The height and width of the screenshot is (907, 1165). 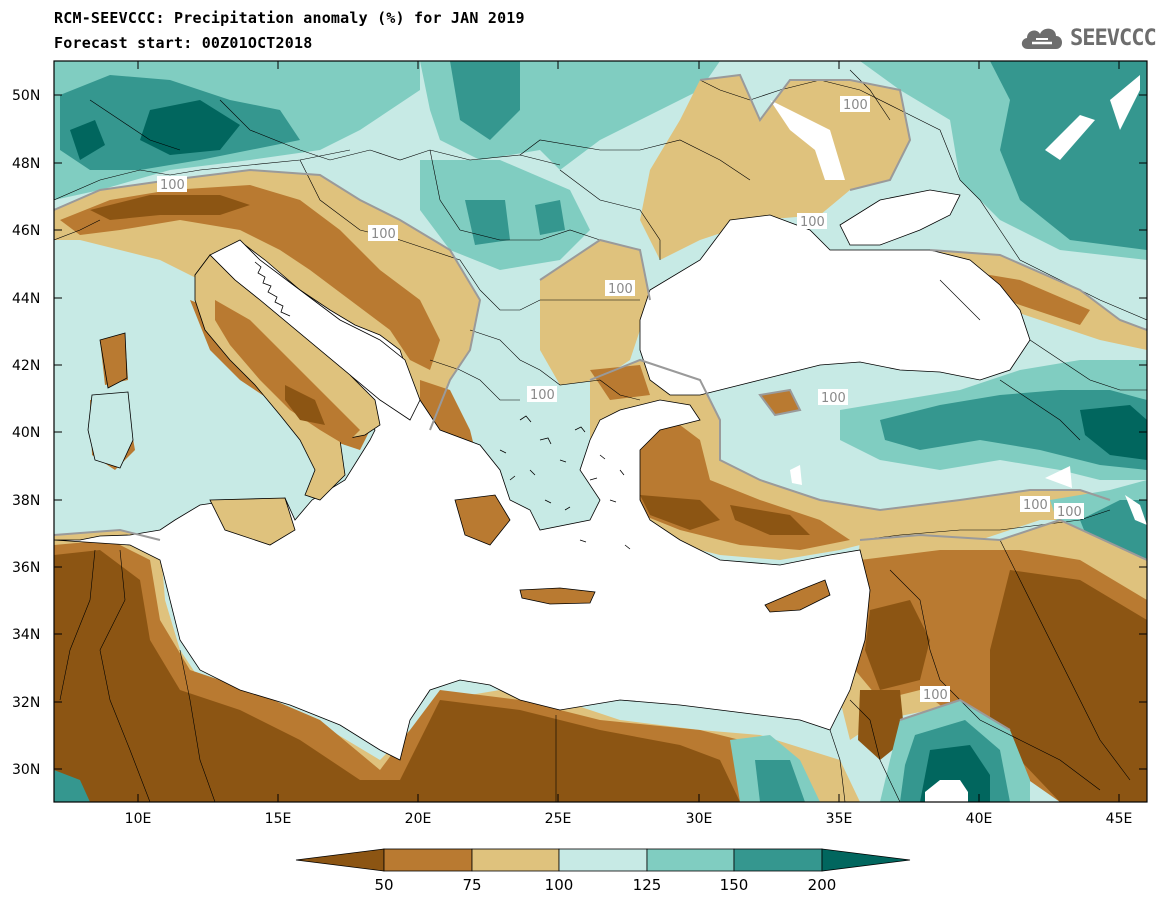 What do you see at coordinates (183, 43) in the screenshot?
I see `forecast-start-subtitle: Forecast start: 00Z01OCT2018` at bounding box center [183, 43].